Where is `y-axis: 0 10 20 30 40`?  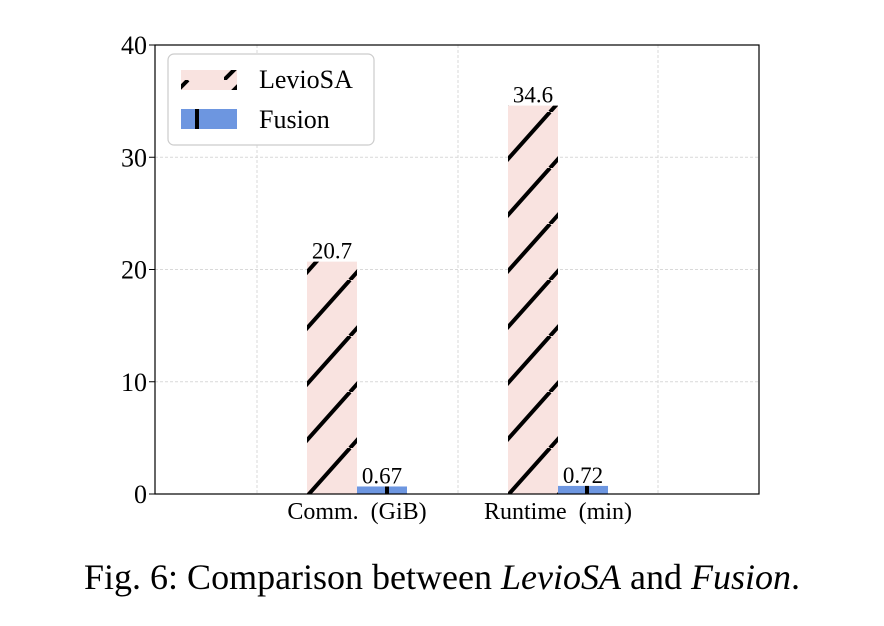 y-axis: 0 10 20 30 40 is located at coordinates (138, 270).